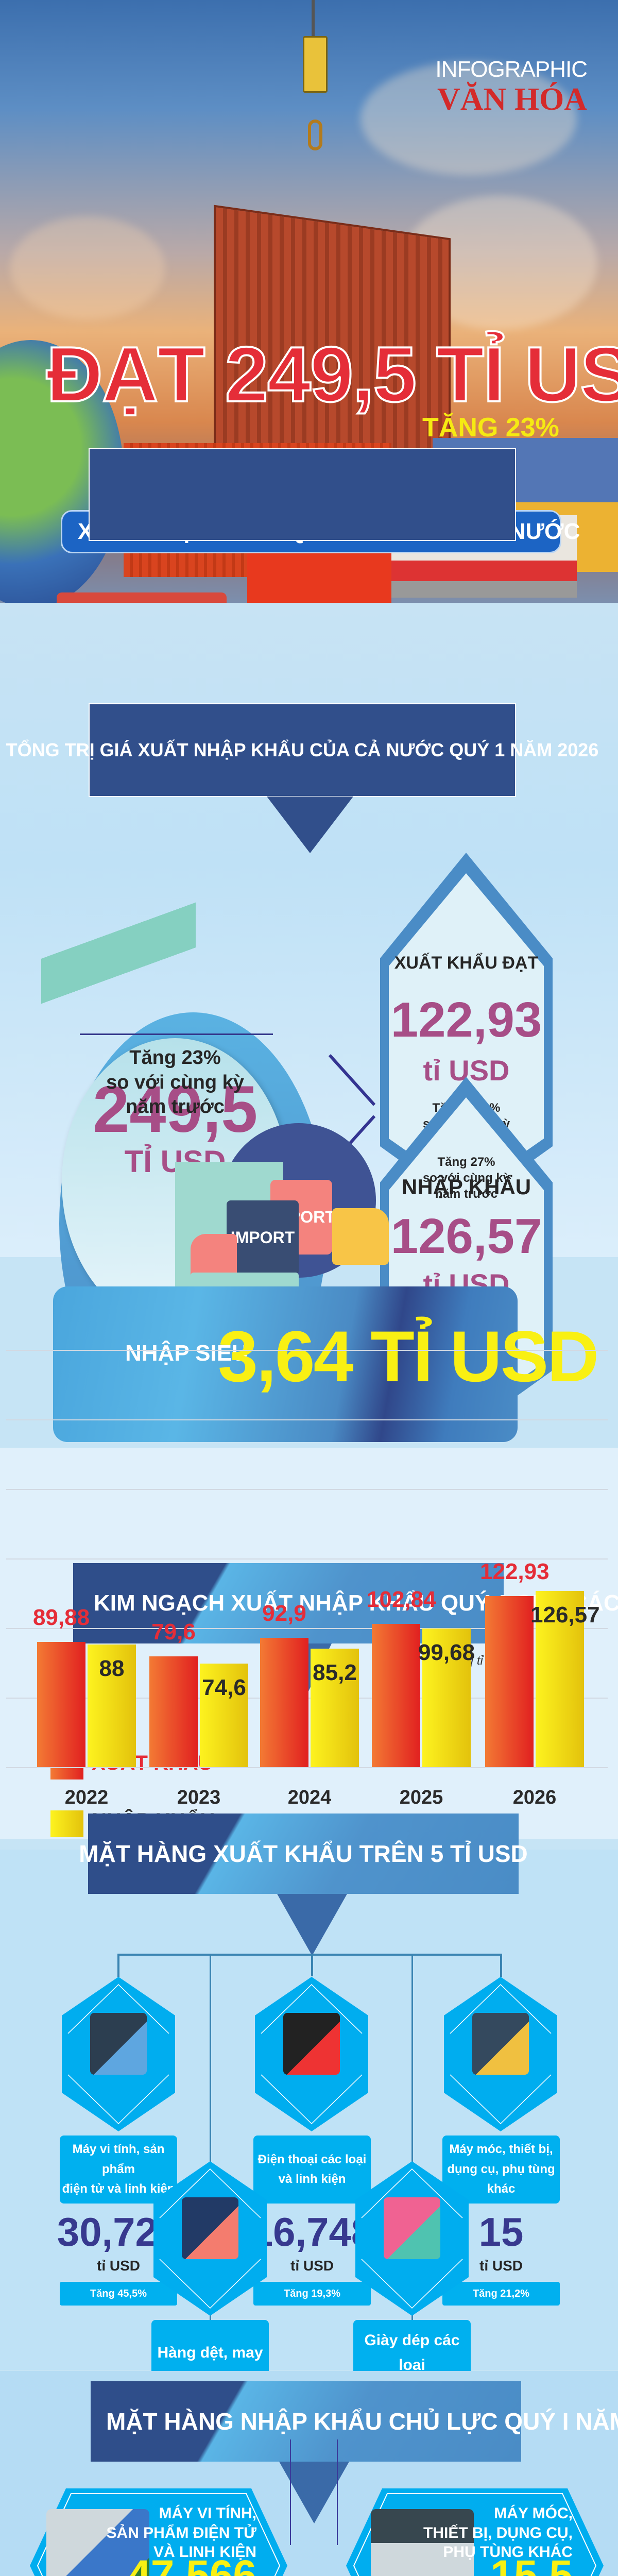 This screenshot has width=618, height=2576. Describe the element at coordinates (66, 1823) in the screenshot. I see `legend-swatch-import` at that location.